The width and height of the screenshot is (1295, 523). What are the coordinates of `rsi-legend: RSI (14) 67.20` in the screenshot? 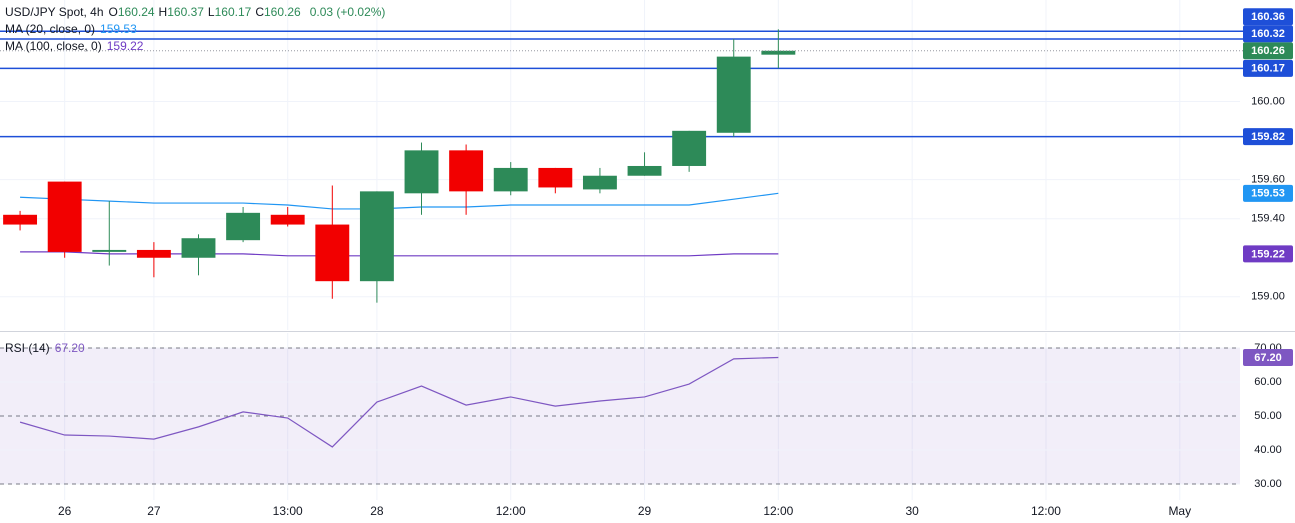 It's located at (50, 348).